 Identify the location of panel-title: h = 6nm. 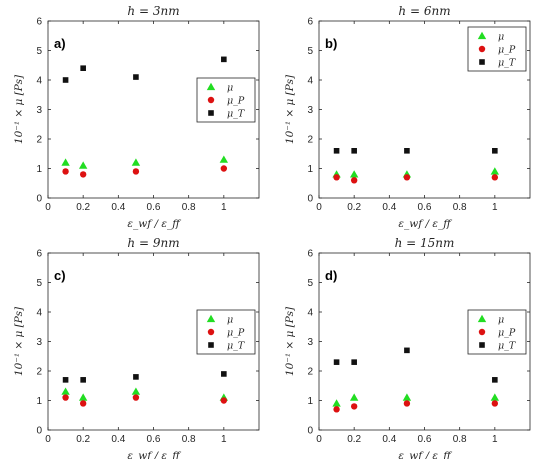
(424, 11).